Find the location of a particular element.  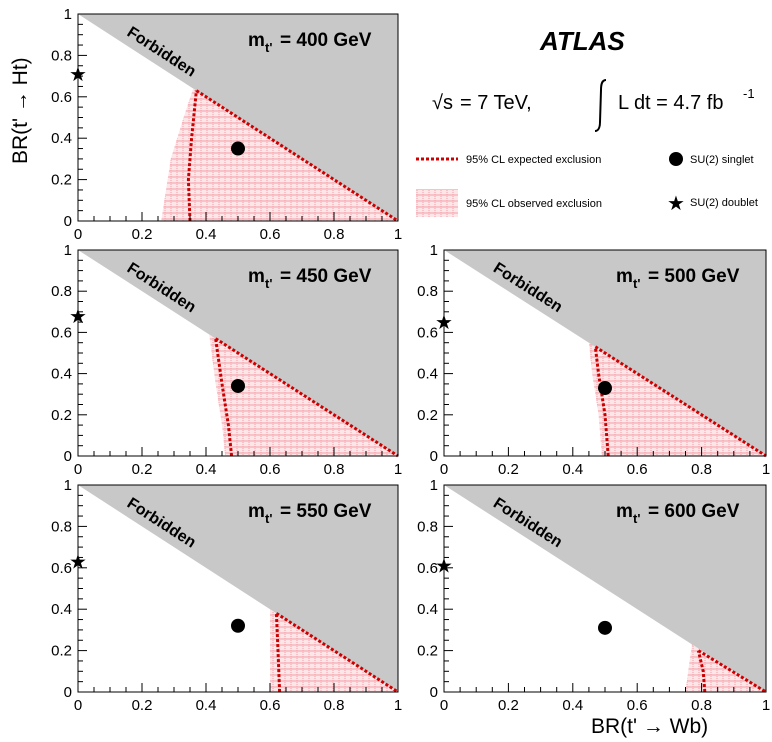

legend-expected-label: 95% CL expected exclusion is located at coordinates (533, 160).